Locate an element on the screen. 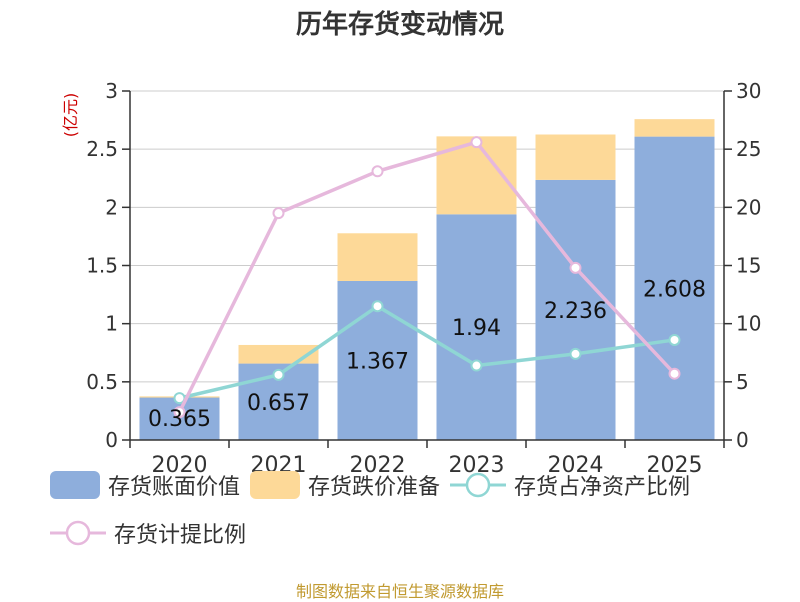  legend-item: 存货跌价准备 is located at coordinates (345, 485).